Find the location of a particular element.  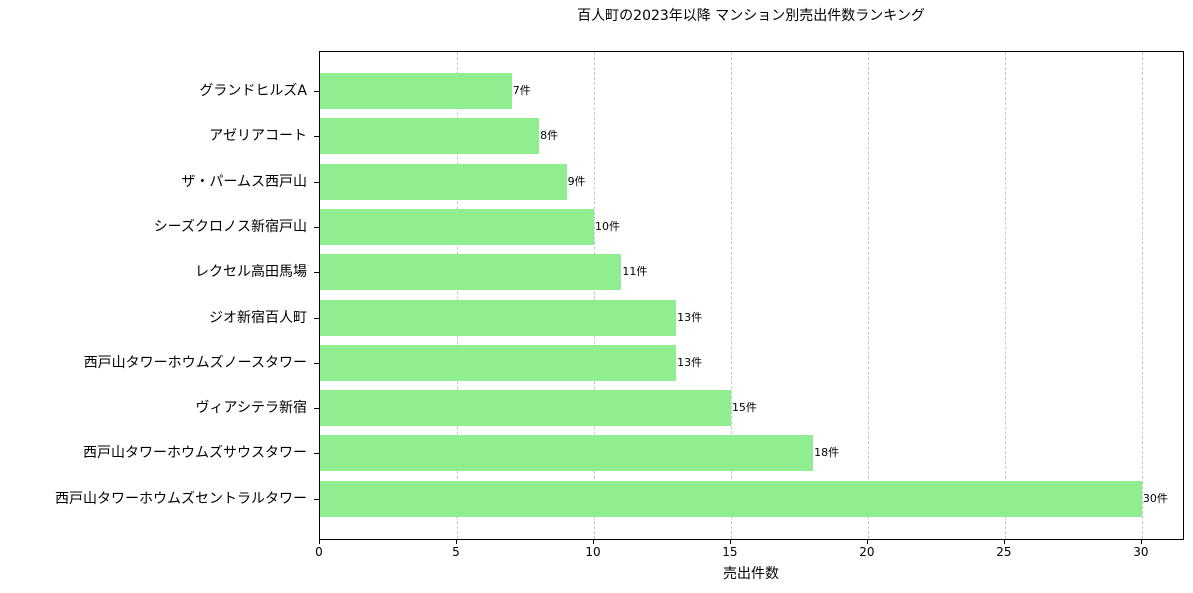

x-axis-title: 売出件数 is located at coordinates (751, 574).